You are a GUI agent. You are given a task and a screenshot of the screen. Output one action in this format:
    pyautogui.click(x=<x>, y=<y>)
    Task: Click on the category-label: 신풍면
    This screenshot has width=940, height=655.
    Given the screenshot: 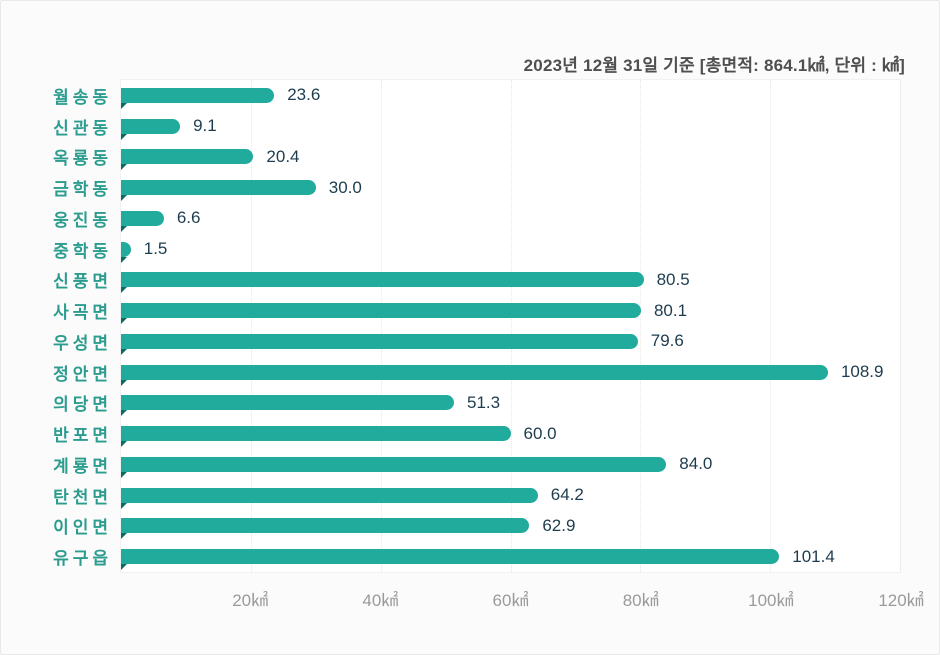 What is the action you would take?
    pyautogui.click(x=82, y=282)
    